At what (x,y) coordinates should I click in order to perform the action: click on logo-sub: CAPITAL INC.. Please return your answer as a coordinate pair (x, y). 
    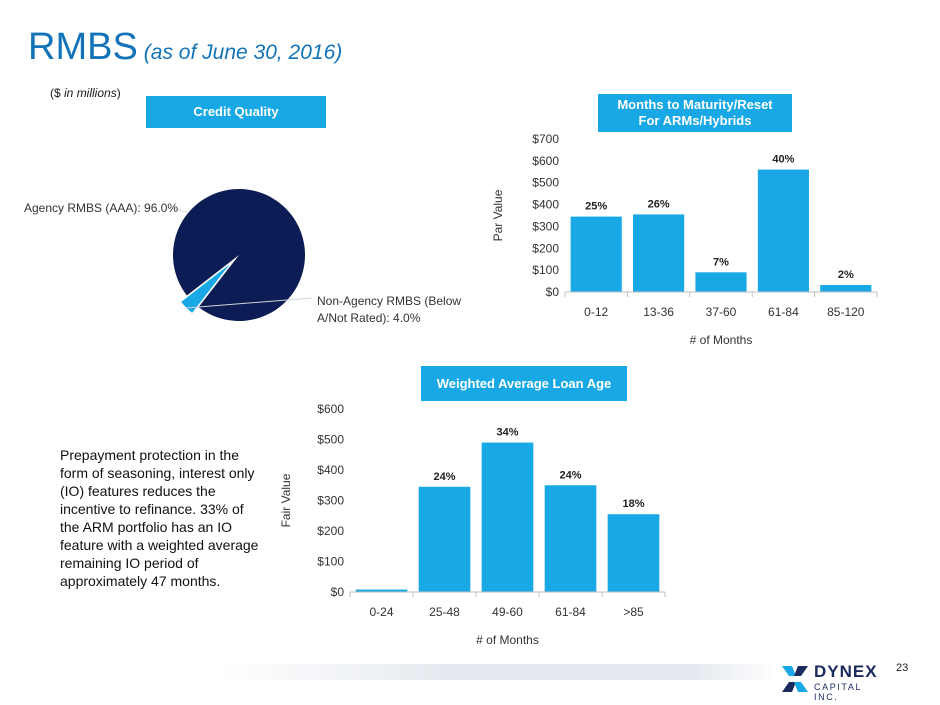
    Looking at the image, I should click on (838, 692).